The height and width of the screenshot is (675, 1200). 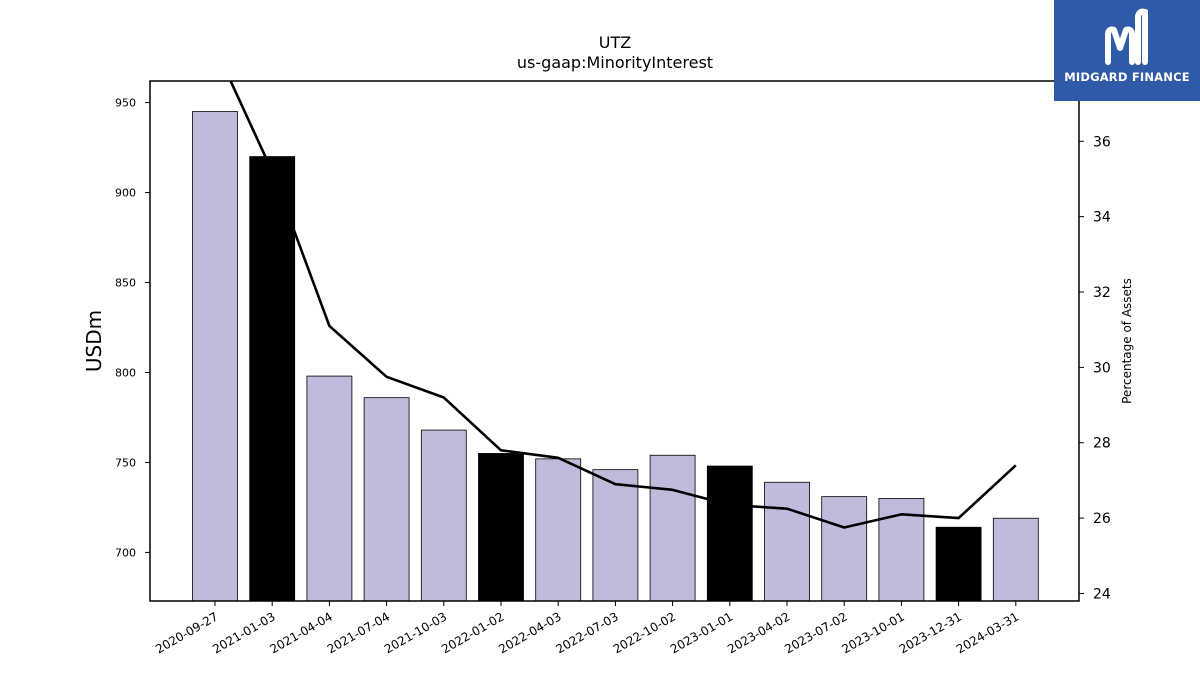 What do you see at coordinates (125, 103) in the screenshot?
I see `left-tick-label: 950` at bounding box center [125, 103].